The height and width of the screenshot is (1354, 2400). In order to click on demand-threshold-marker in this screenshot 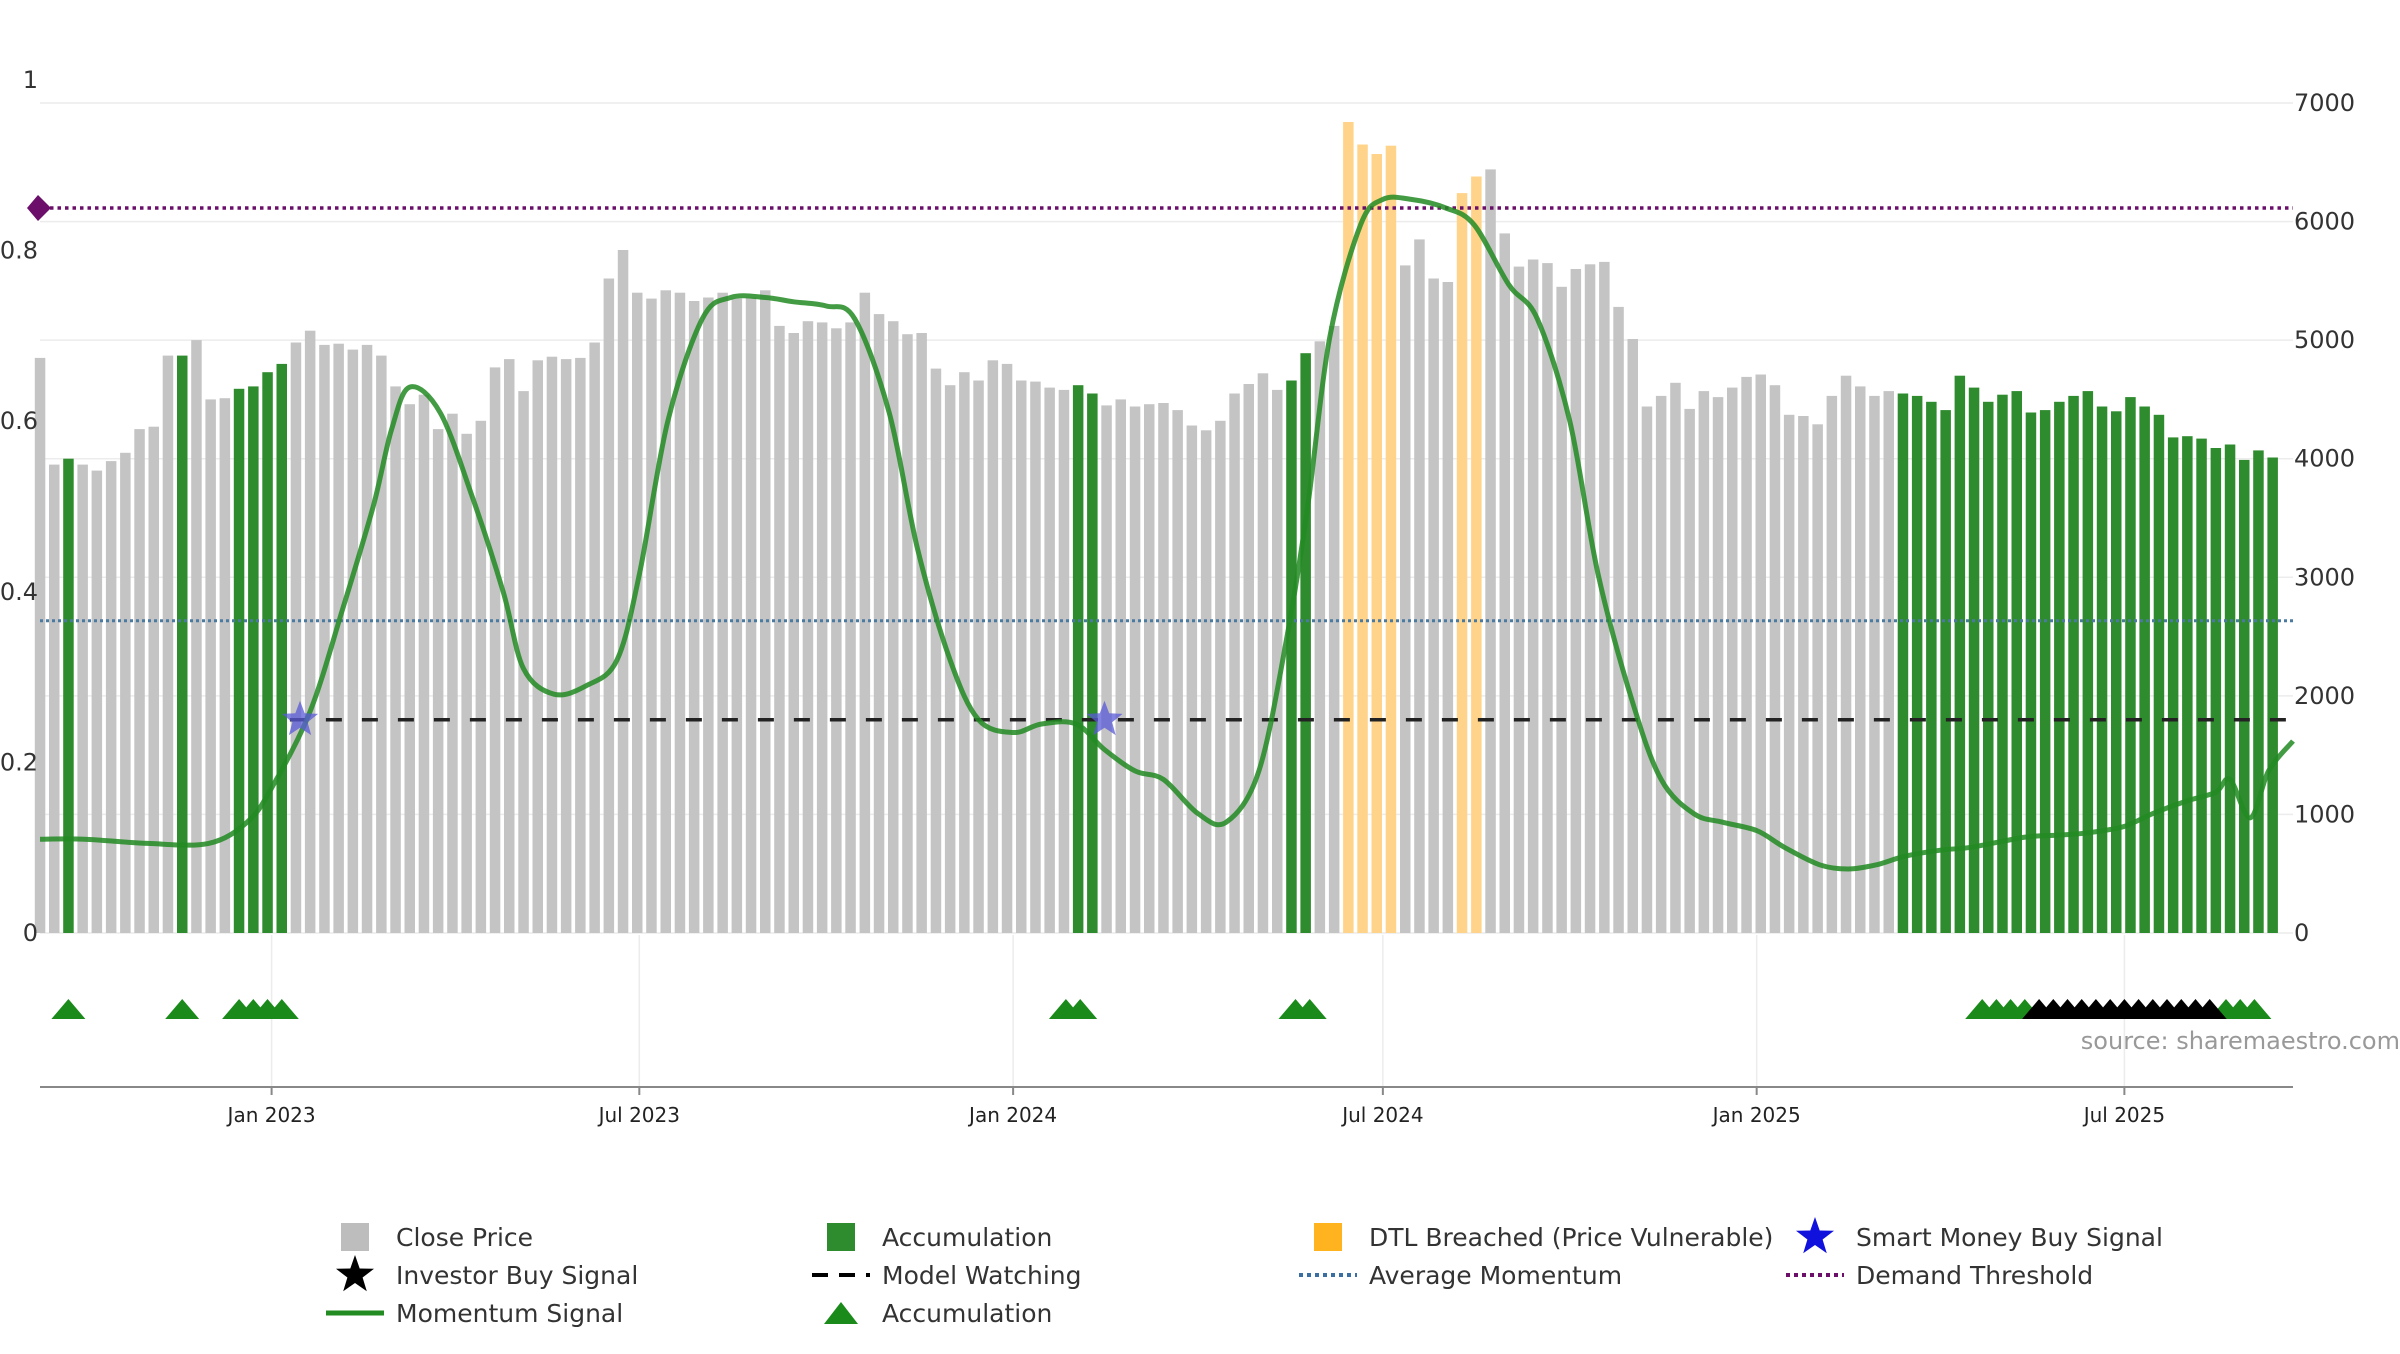, I will do `click(39, 207)`.